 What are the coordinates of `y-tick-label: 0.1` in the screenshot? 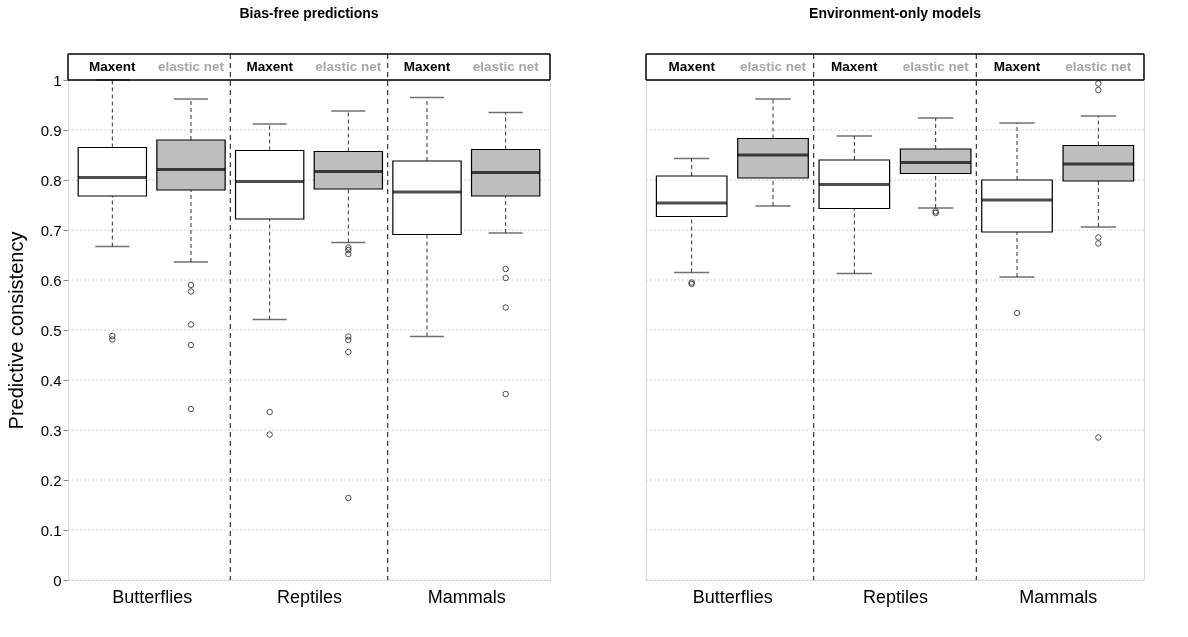 It's located at (51, 530).